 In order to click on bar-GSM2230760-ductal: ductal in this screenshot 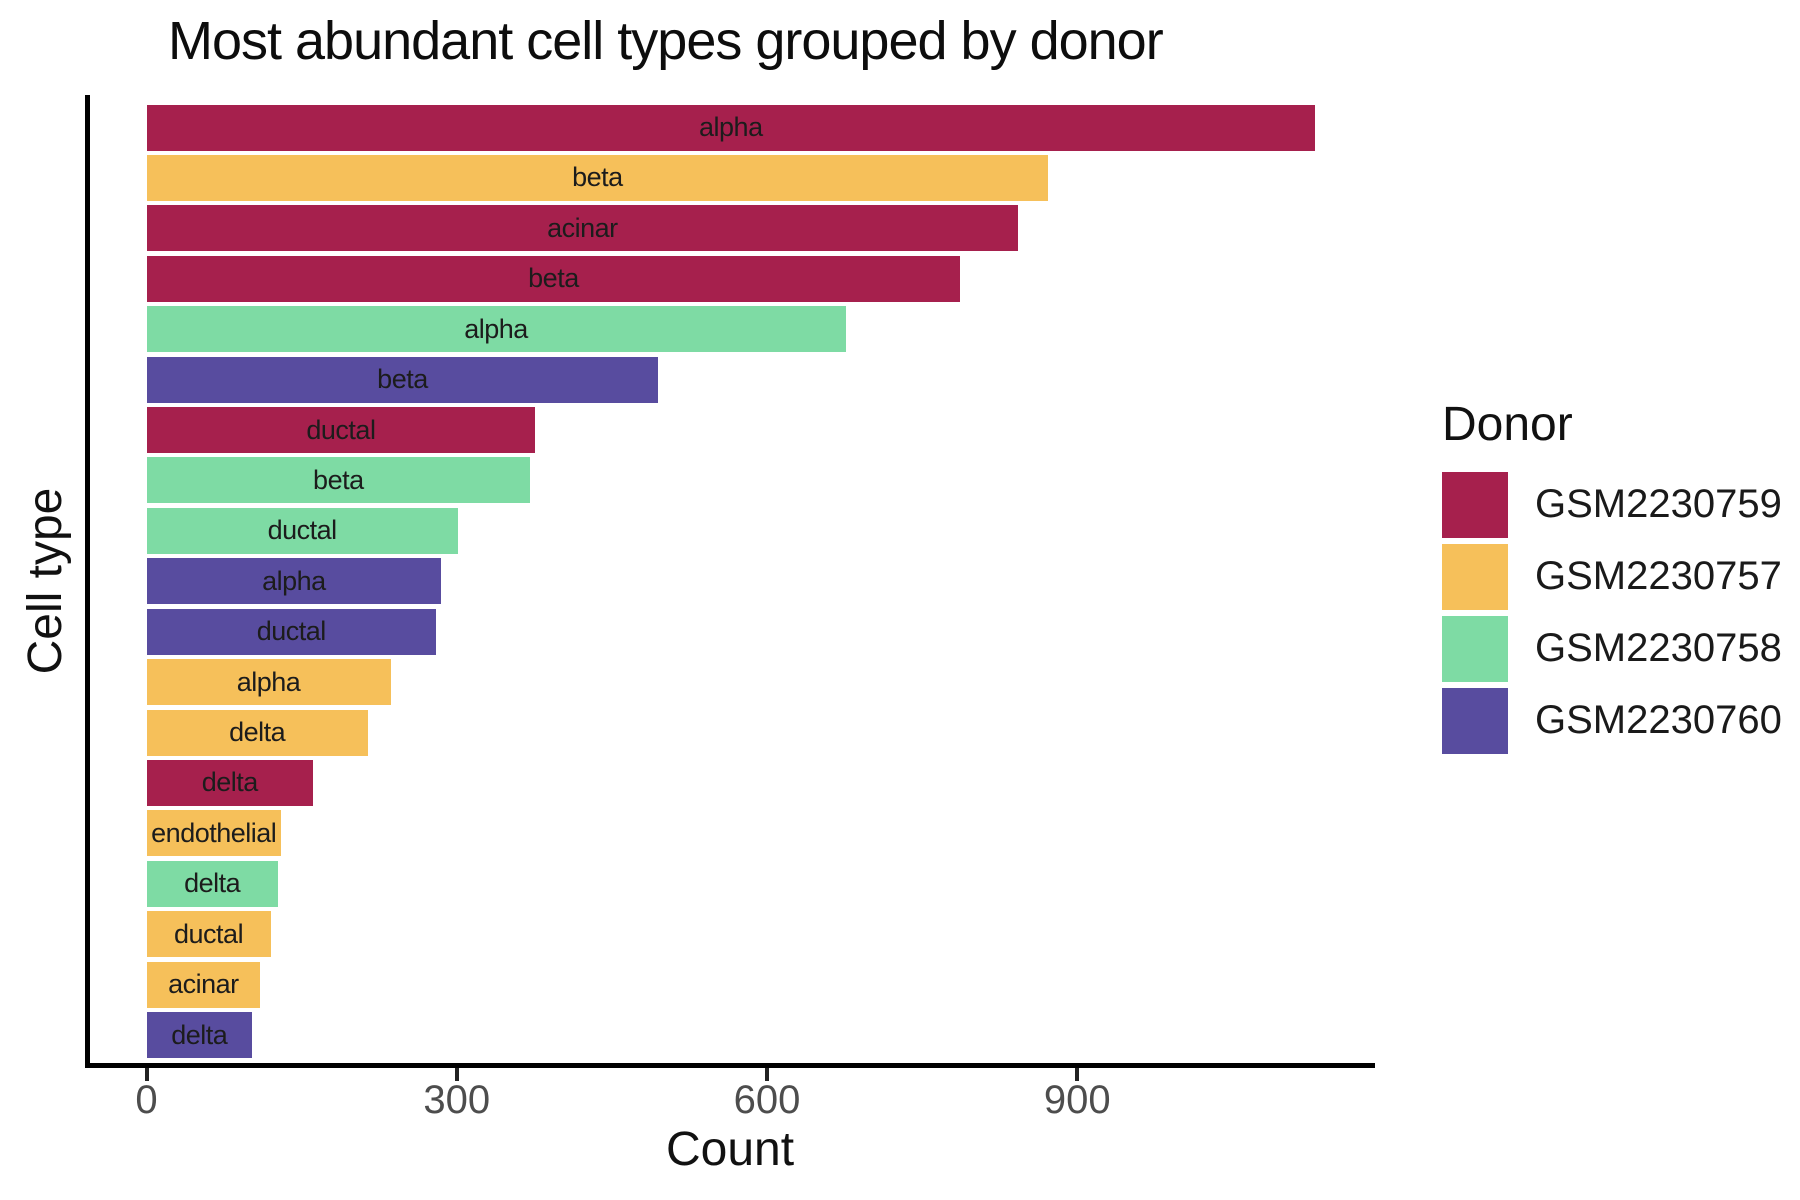, I will do `click(291, 631)`.